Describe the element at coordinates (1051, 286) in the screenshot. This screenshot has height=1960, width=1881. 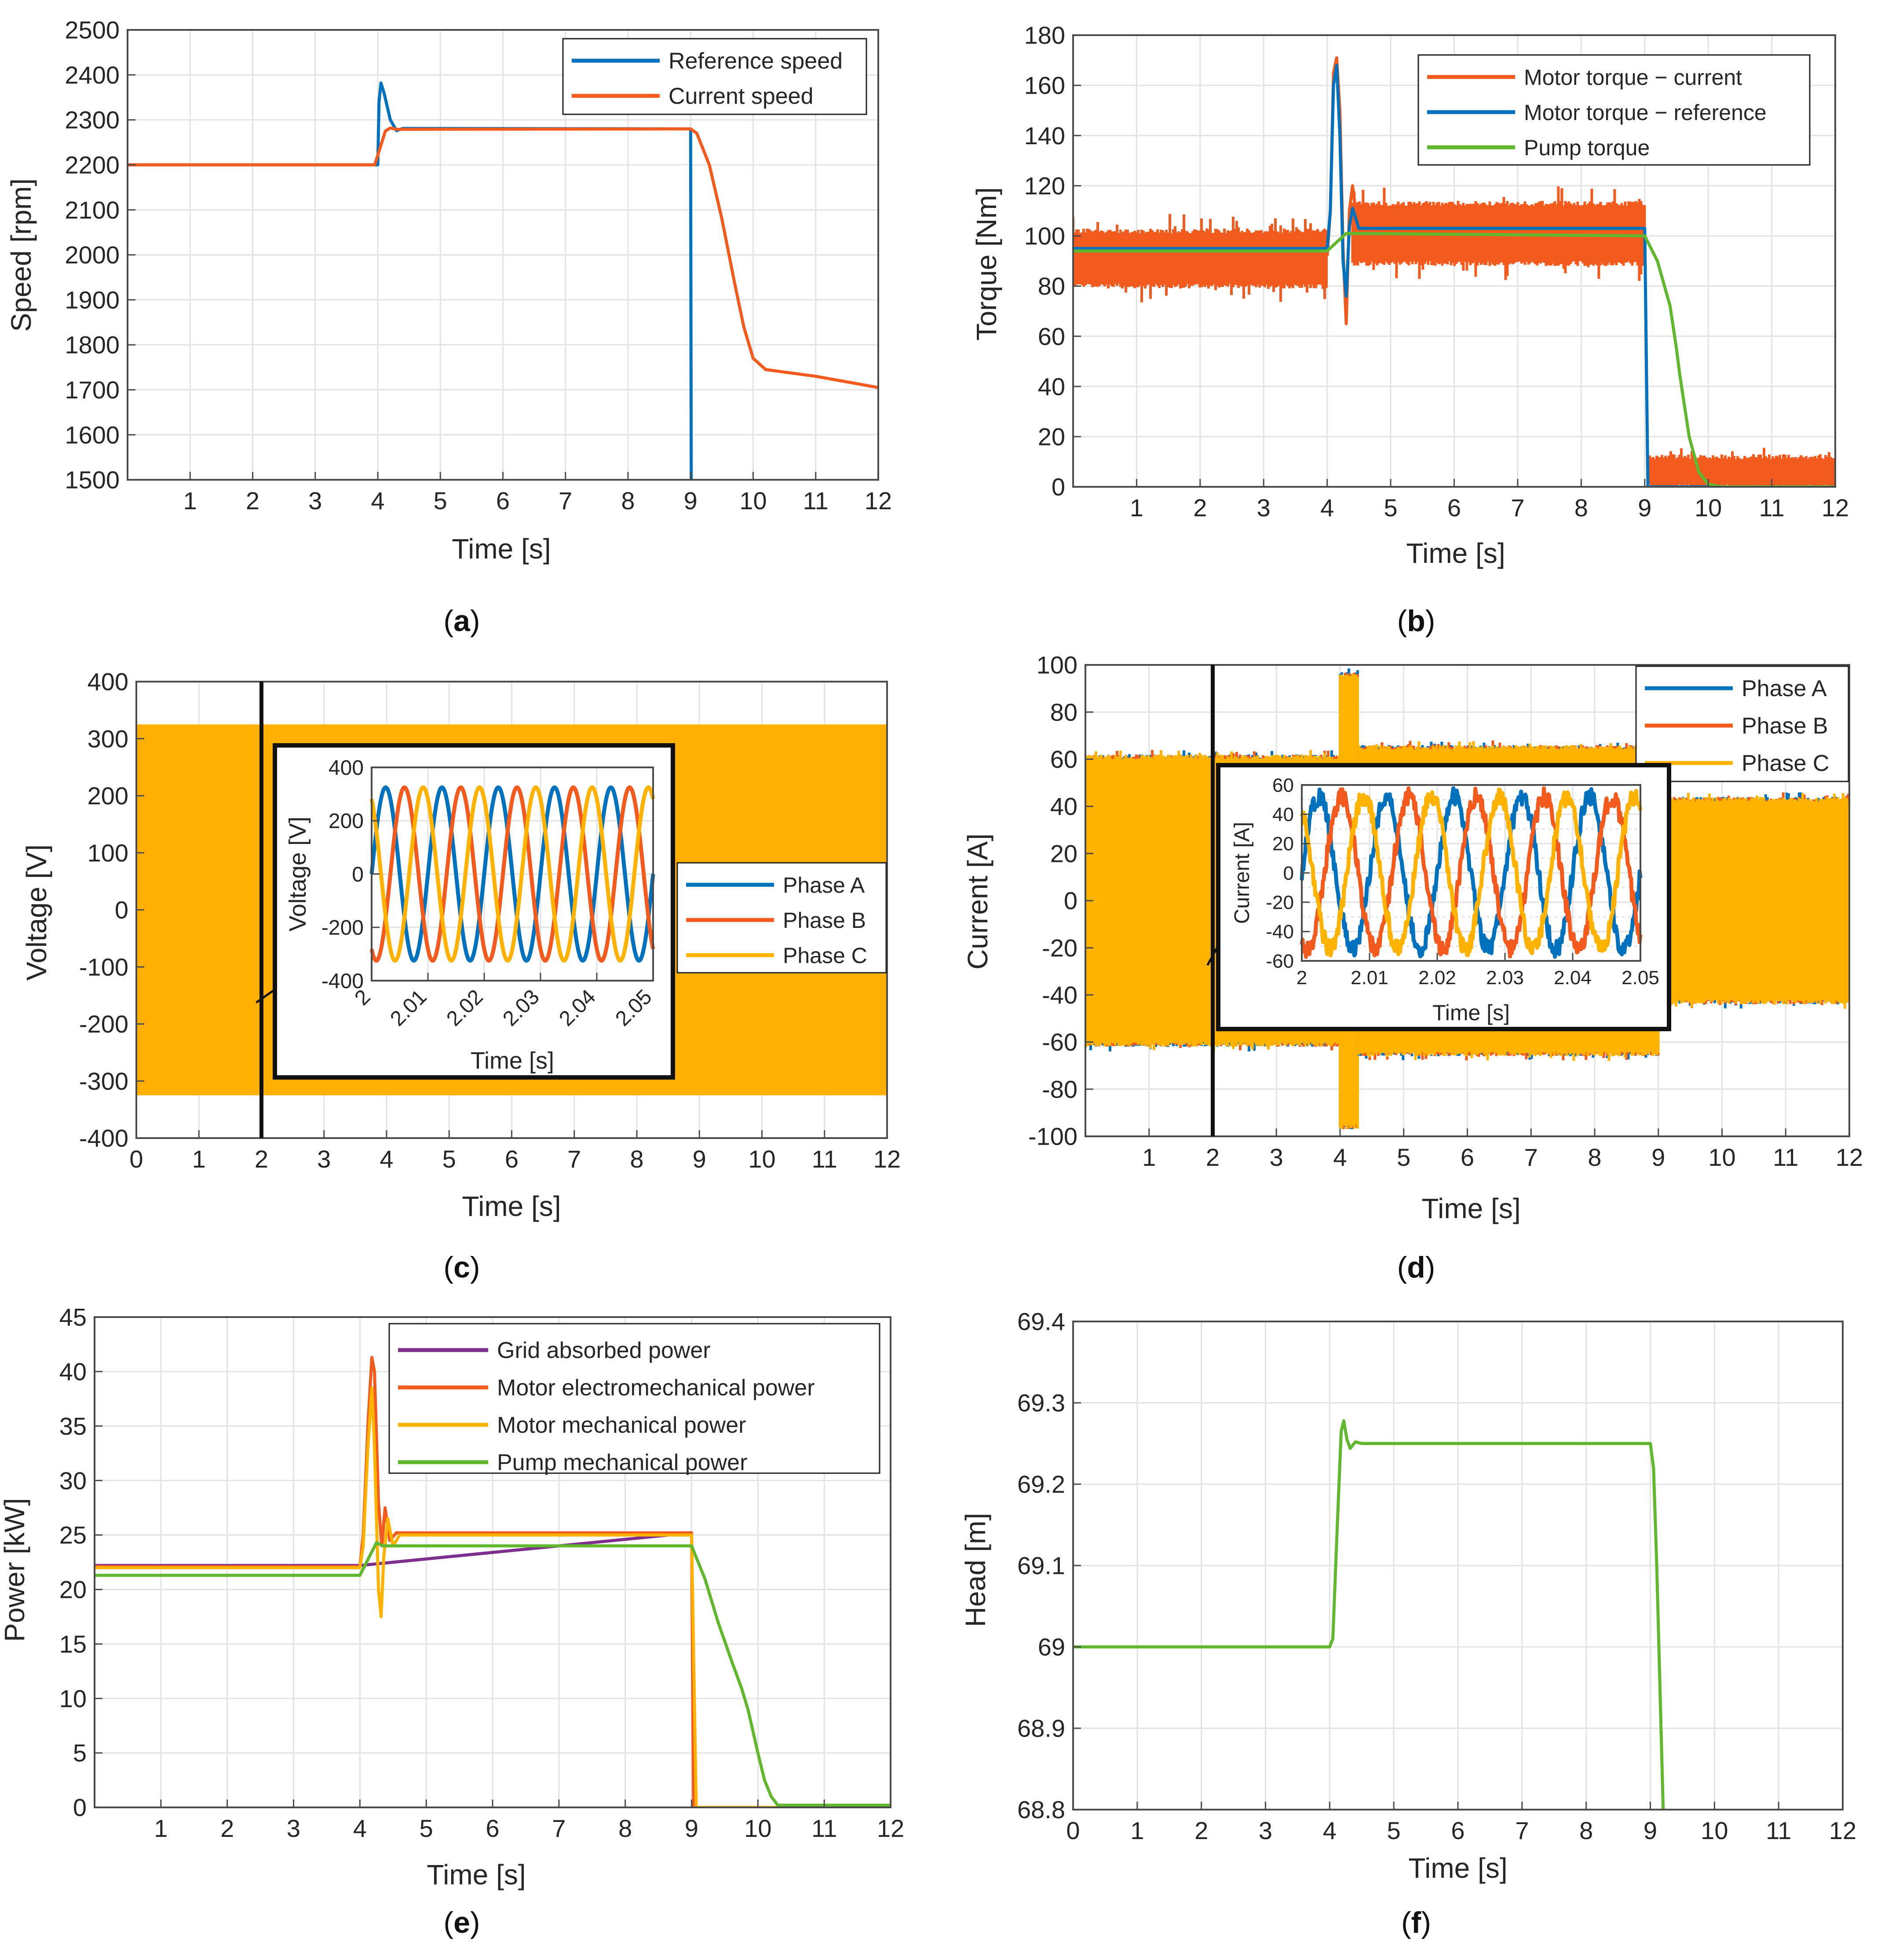
I see `y-tick-label: 80` at that location.